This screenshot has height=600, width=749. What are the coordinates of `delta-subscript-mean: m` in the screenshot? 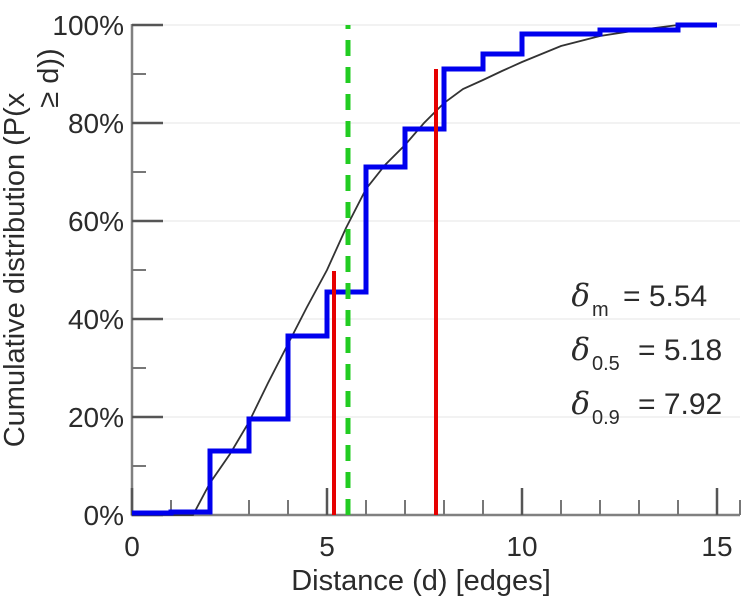 It's located at (600, 310).